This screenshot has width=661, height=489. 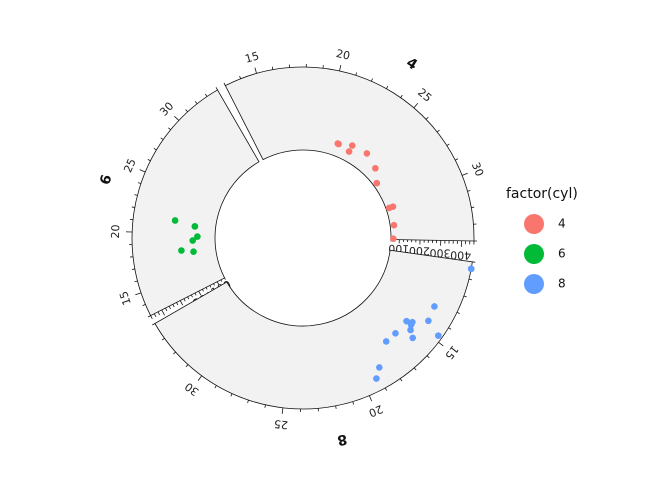 What do you see at coordinates (562, 224) in the screenshot?
I see `legend-label: 4` at bounding box center [562, 224].